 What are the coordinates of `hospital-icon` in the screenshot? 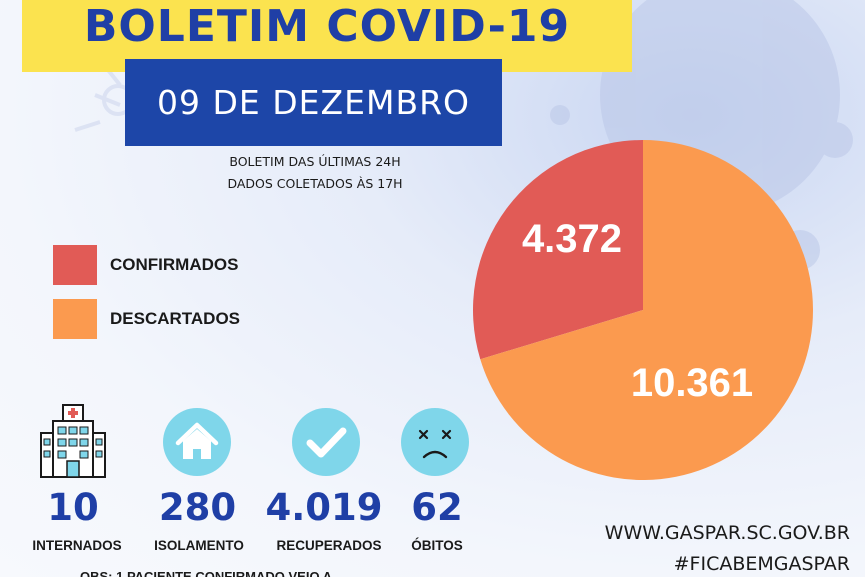 It's located at (73, 441).